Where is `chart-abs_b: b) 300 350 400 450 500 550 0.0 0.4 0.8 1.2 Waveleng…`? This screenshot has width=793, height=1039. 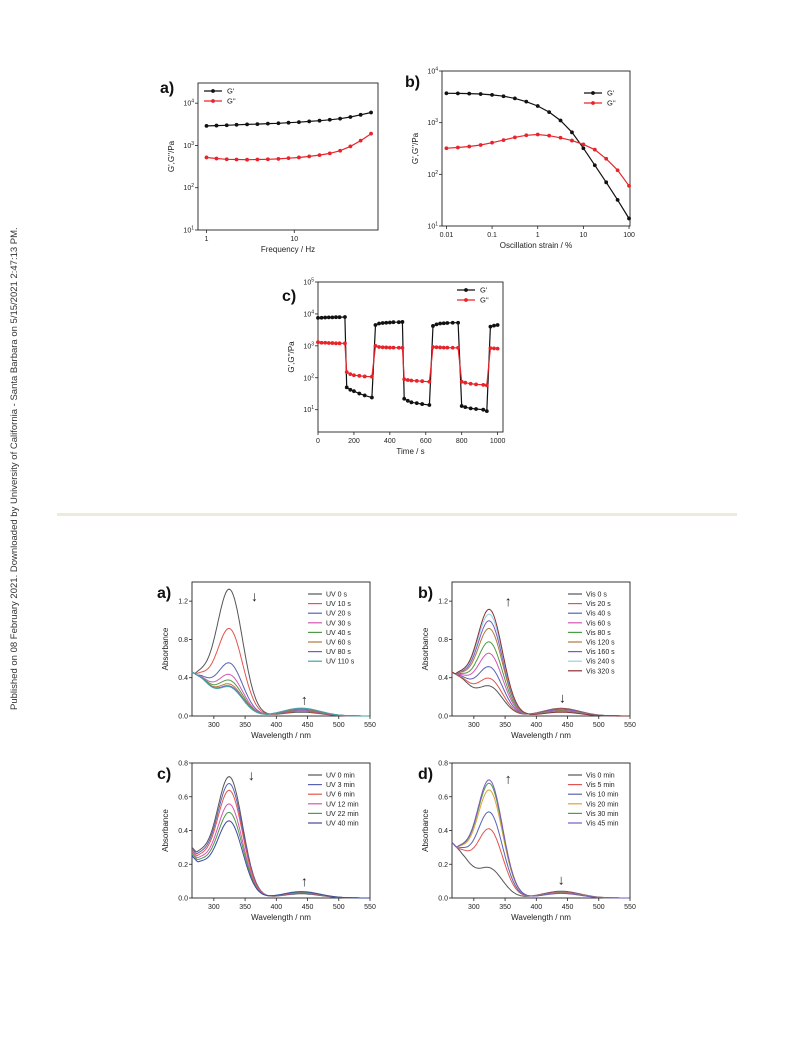 chart-abs_b: b) 300 350 400 450 500 550 0.0 0.4 0.8 1.2 Waveleng… is located at coordinates (527, 660).